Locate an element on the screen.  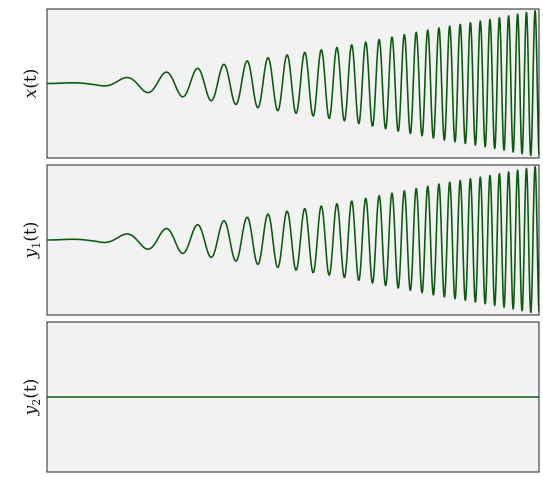
panel-y2-ylabel: y2(t) is located at coordinates (32, 398).